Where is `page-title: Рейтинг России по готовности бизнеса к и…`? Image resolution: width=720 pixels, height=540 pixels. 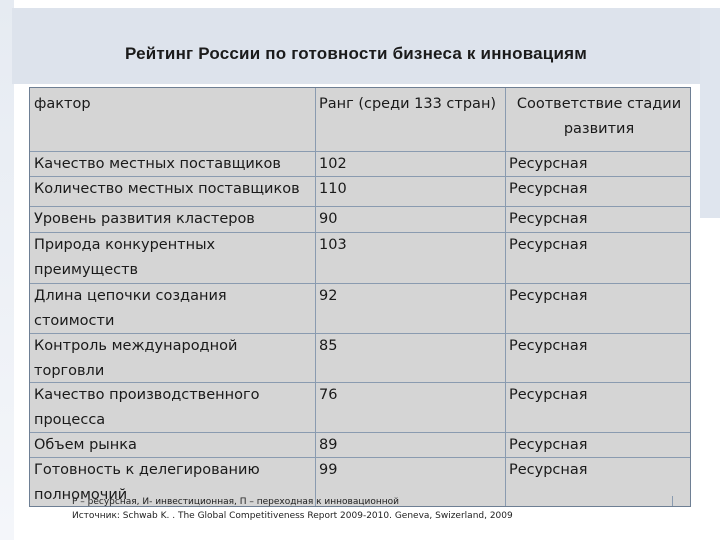 page-title: Рейтинг России по готовности бизнеса к и… is located at coordinates (355, 53).